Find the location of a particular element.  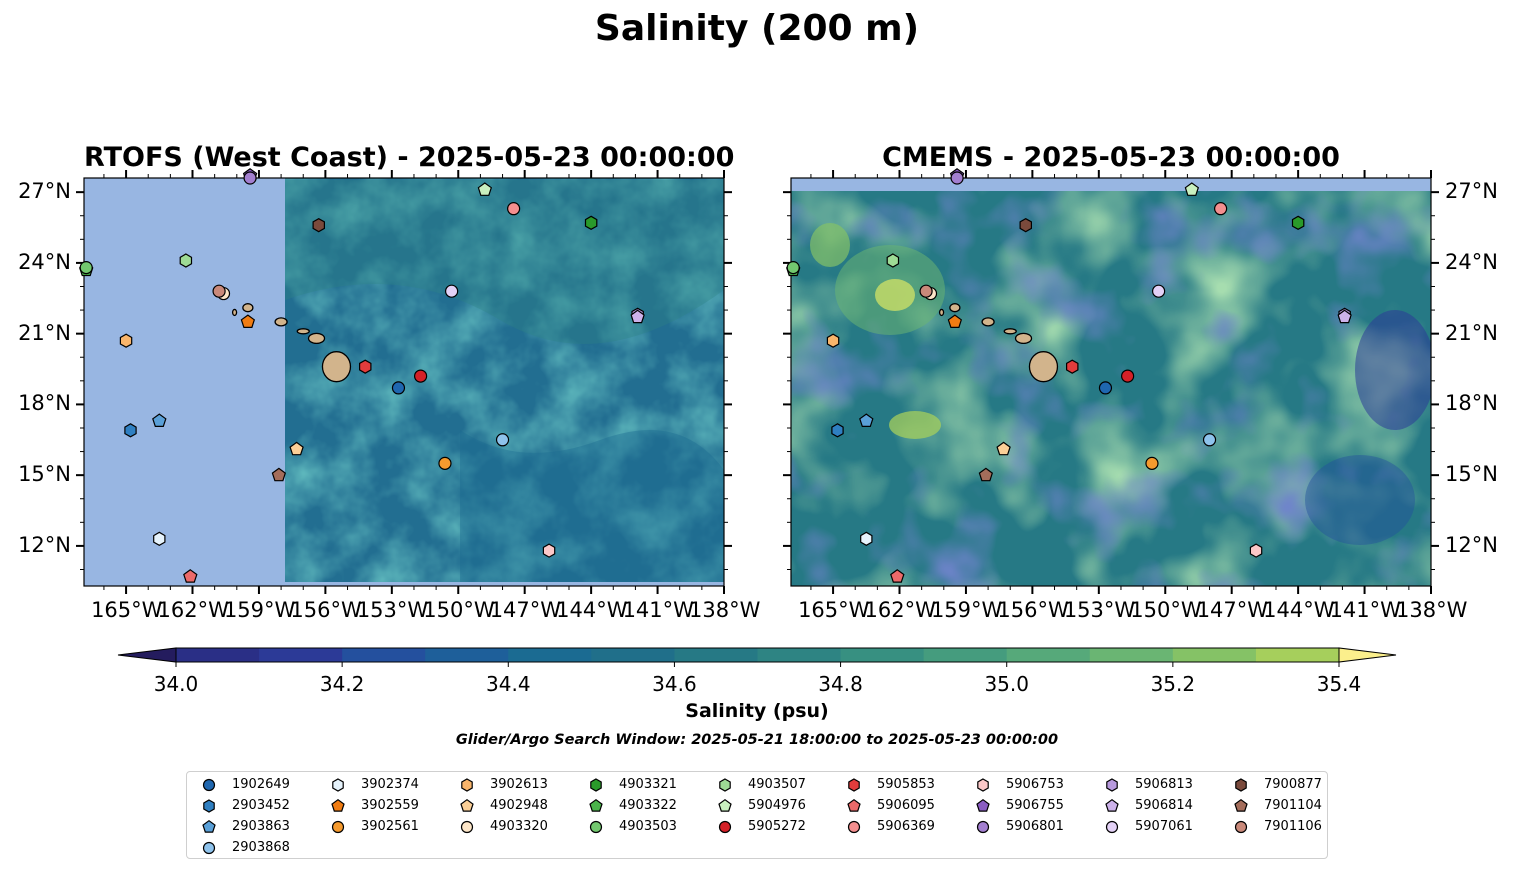

colorbar-tick-label: 34.2 is located at coordinates (342, 684).